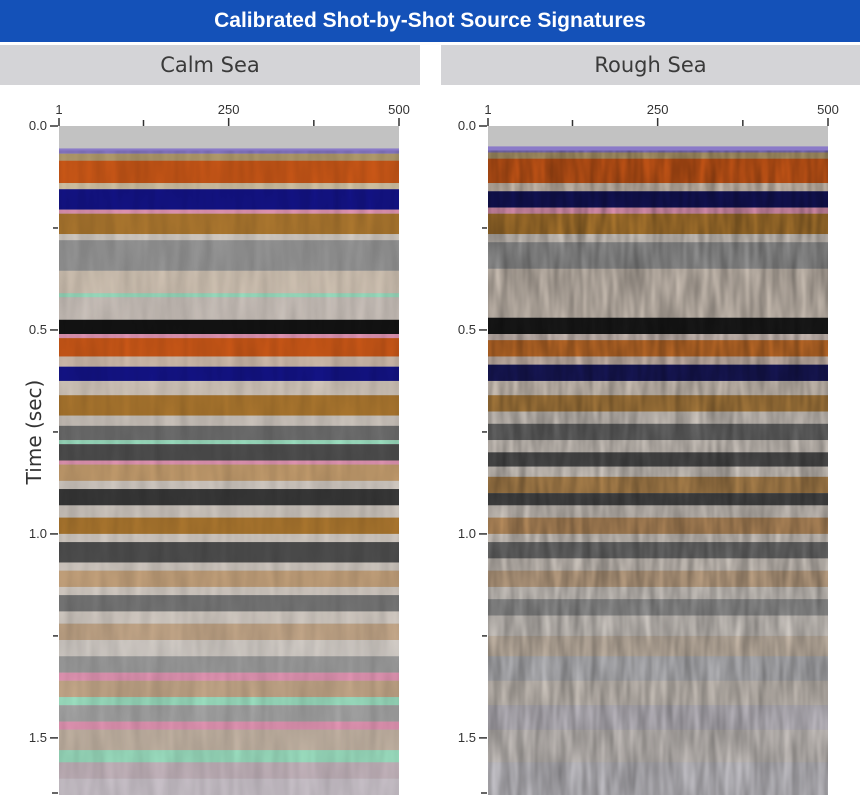 Image resolution: width=860 pixels, height=800 pixels. Describe the element at coordinates (34, 433) in the screenshot. I see `y-axis-label: Time (sec)` at that location.